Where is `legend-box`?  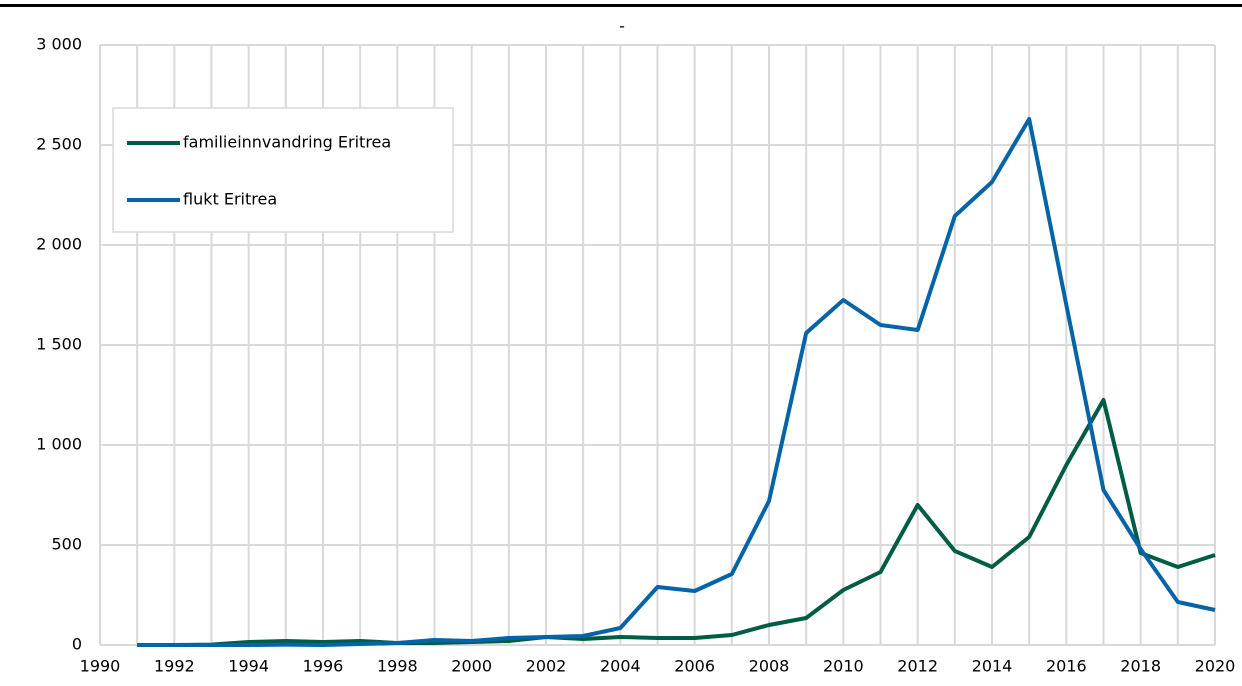 legend-box is located at coordinates (283, 170).